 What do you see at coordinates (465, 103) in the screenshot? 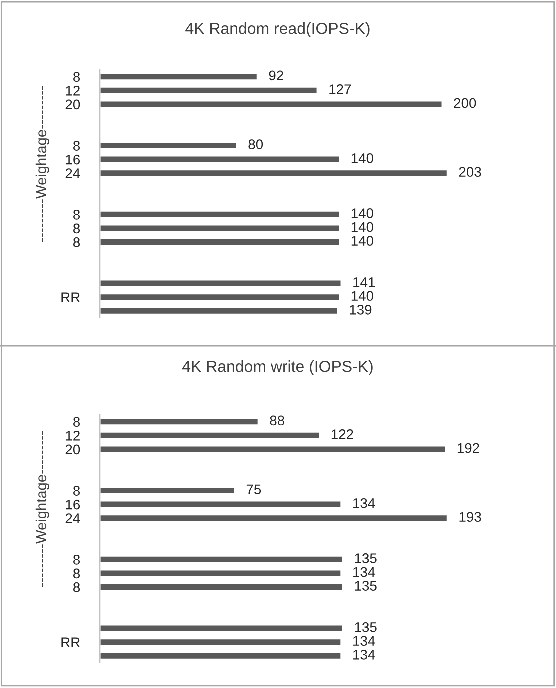
I see `data-label: 200` at bounding box center [465, 103].